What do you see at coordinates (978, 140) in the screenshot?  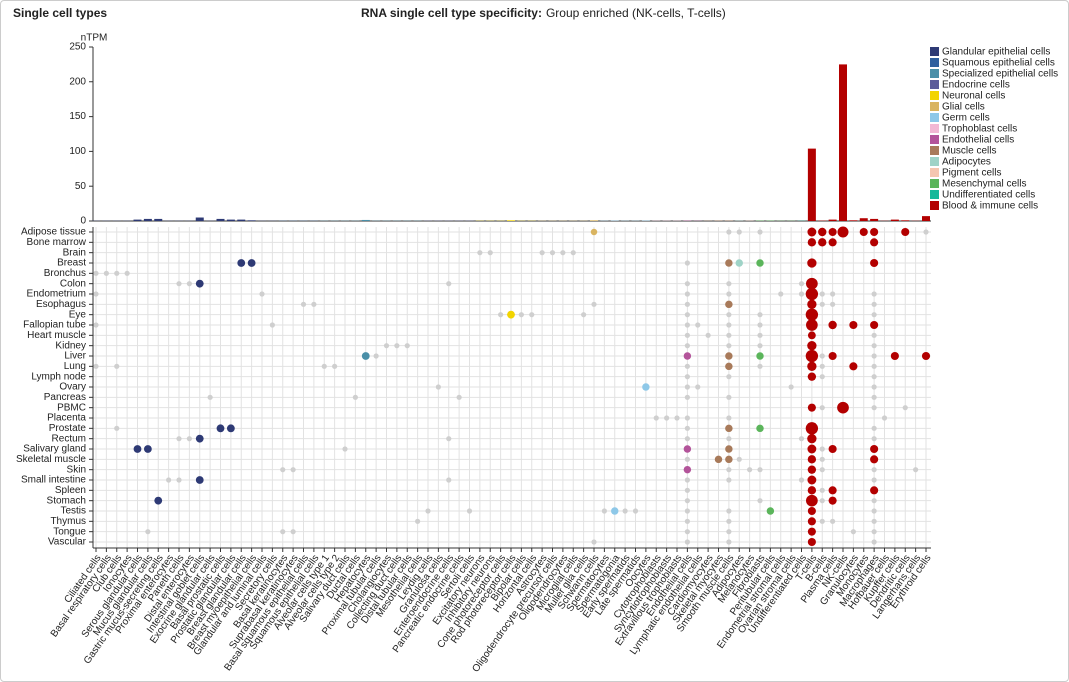 I see `legend-label: Endothelial cells` at bounding box center [978, 140].